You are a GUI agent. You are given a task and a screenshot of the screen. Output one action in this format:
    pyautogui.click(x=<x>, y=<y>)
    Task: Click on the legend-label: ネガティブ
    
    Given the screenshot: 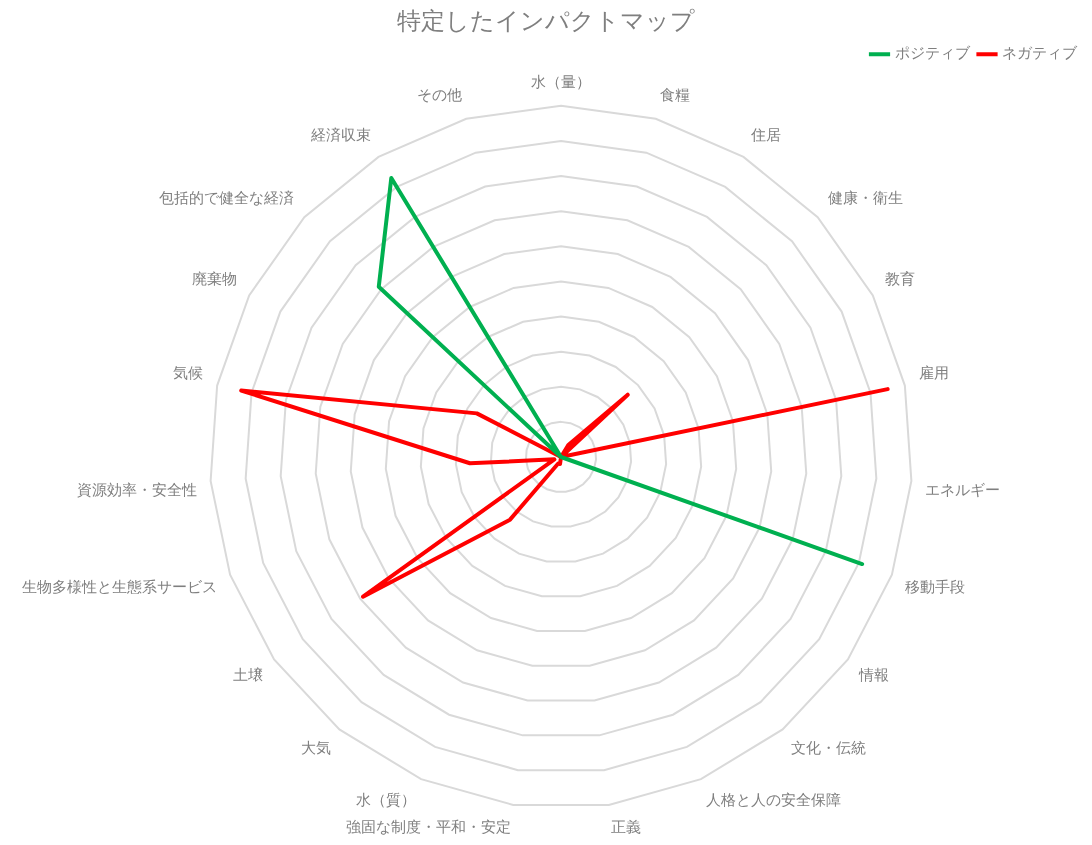 What is the action you would take?
    pyautogui.click(x=1040, y=53)
    